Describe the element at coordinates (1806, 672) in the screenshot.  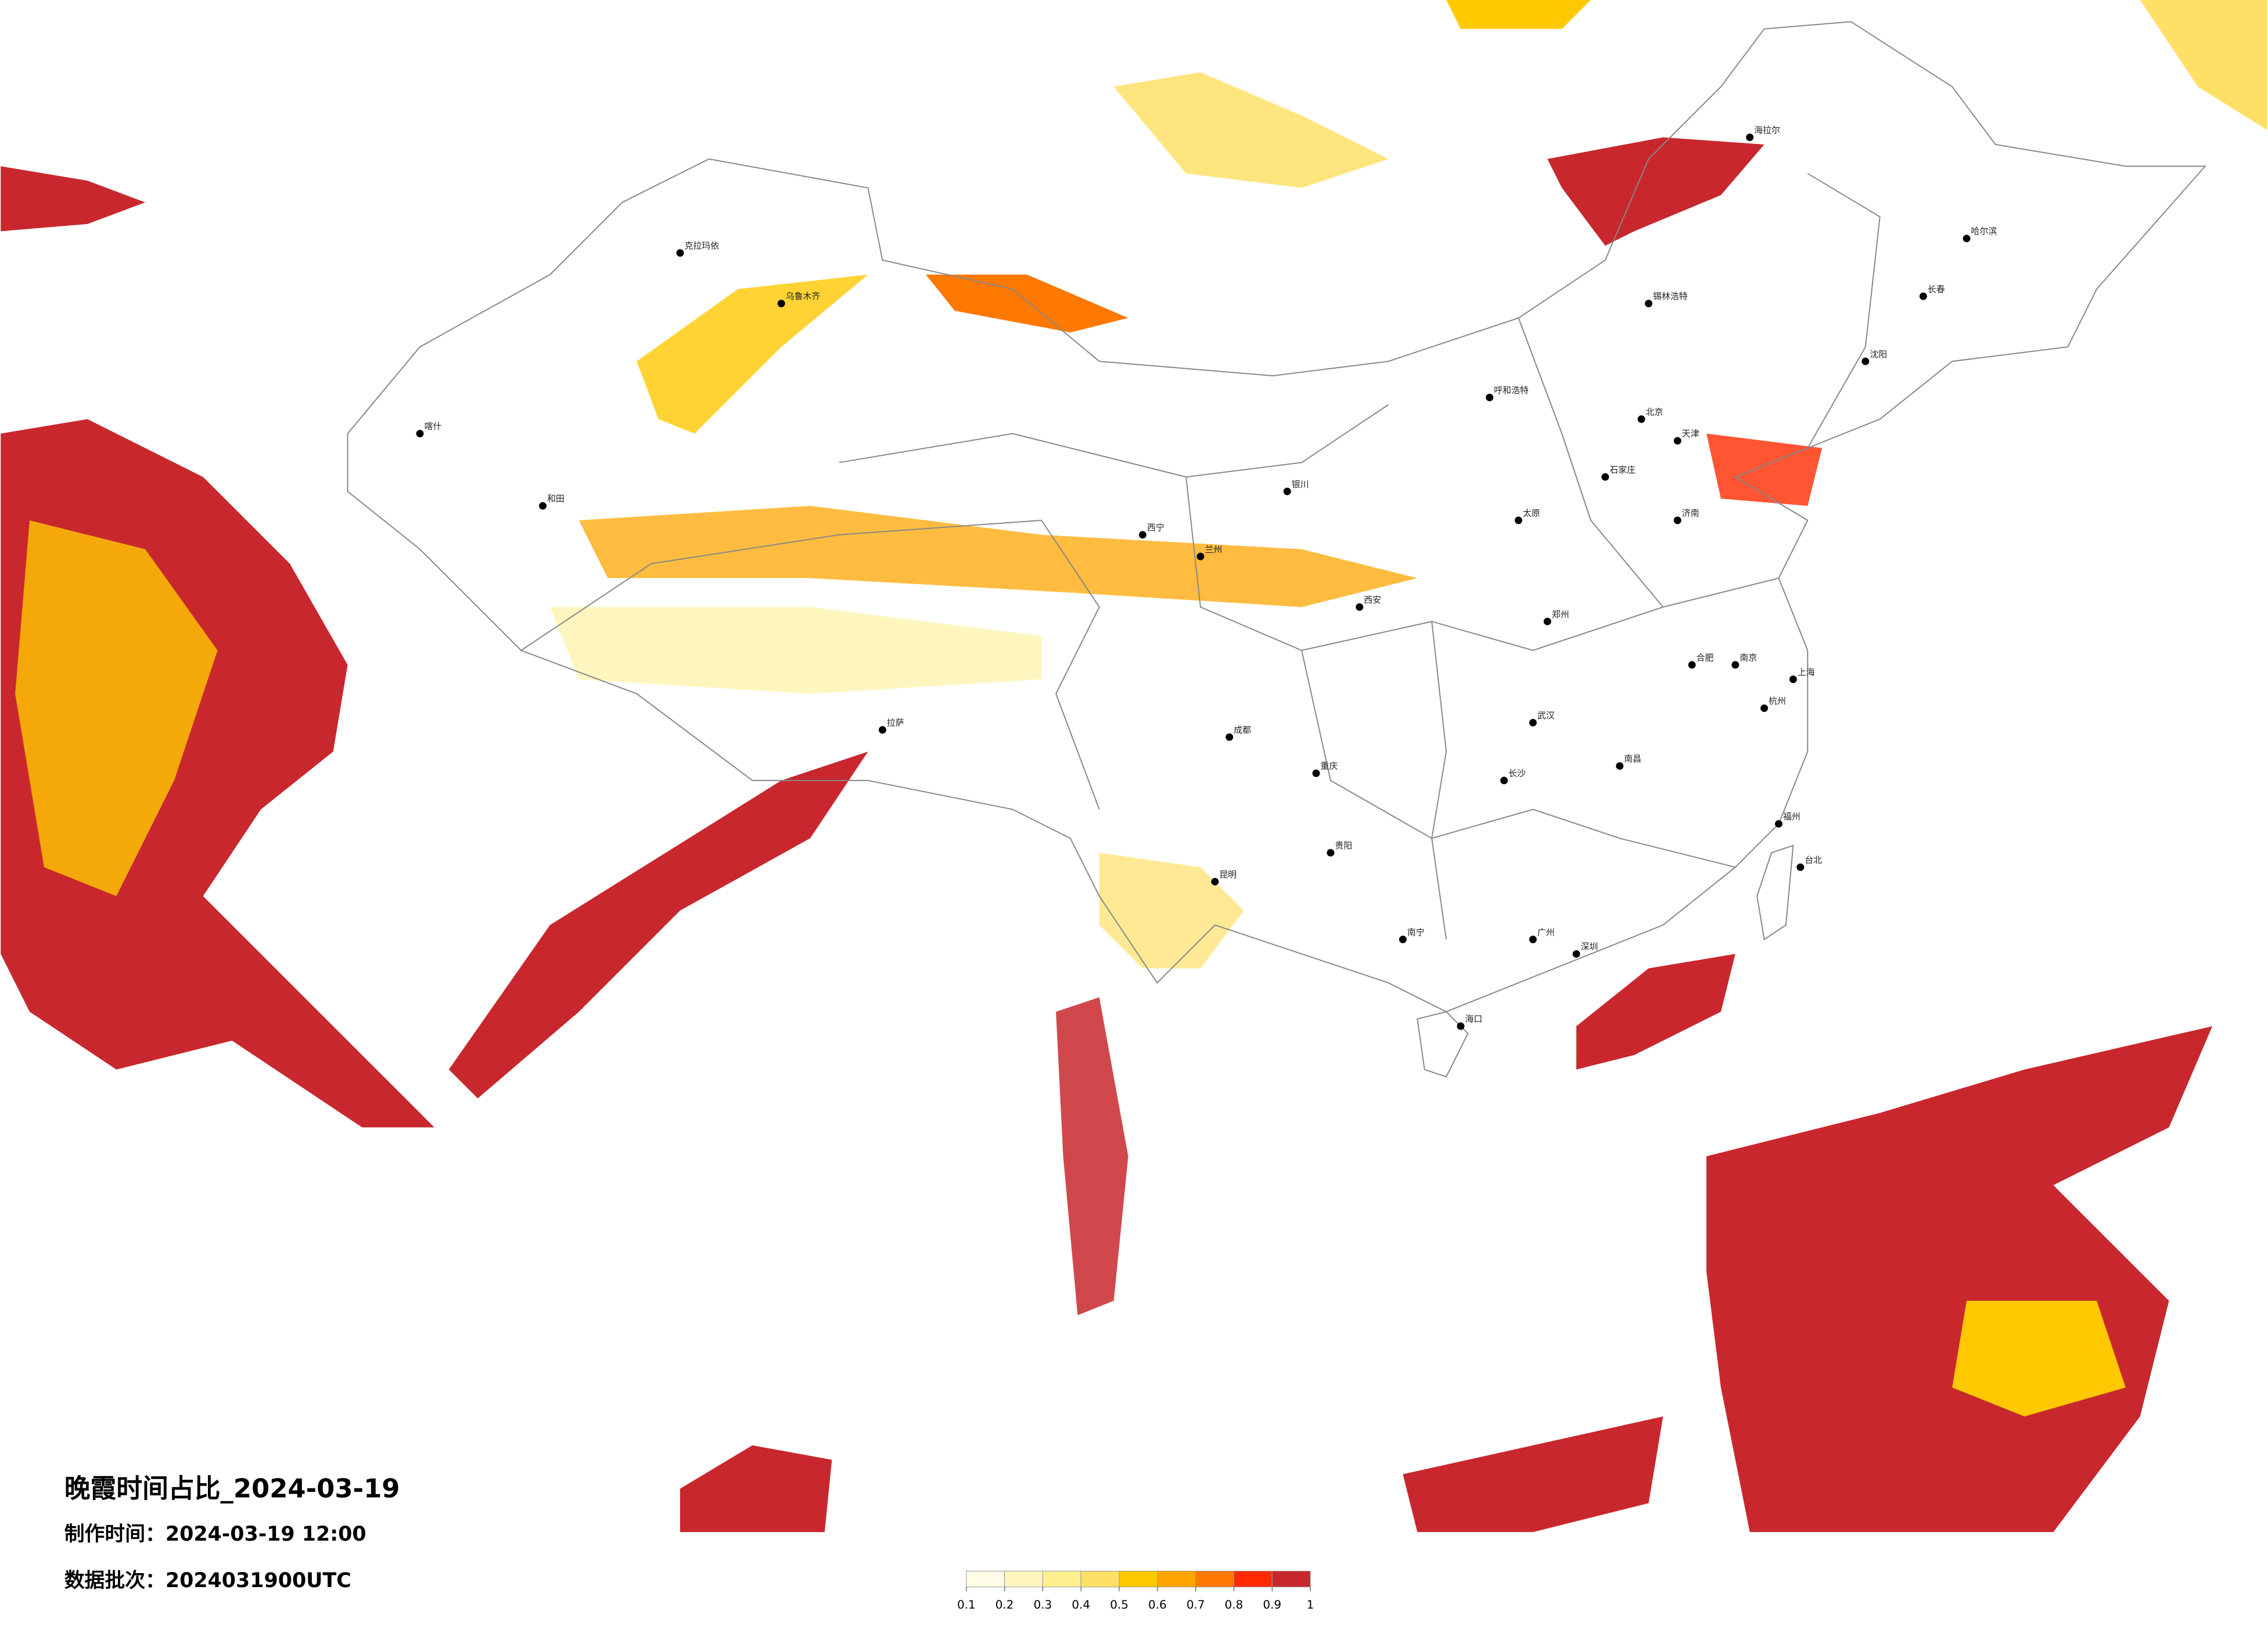
I see `city-label: 上海` at that location.